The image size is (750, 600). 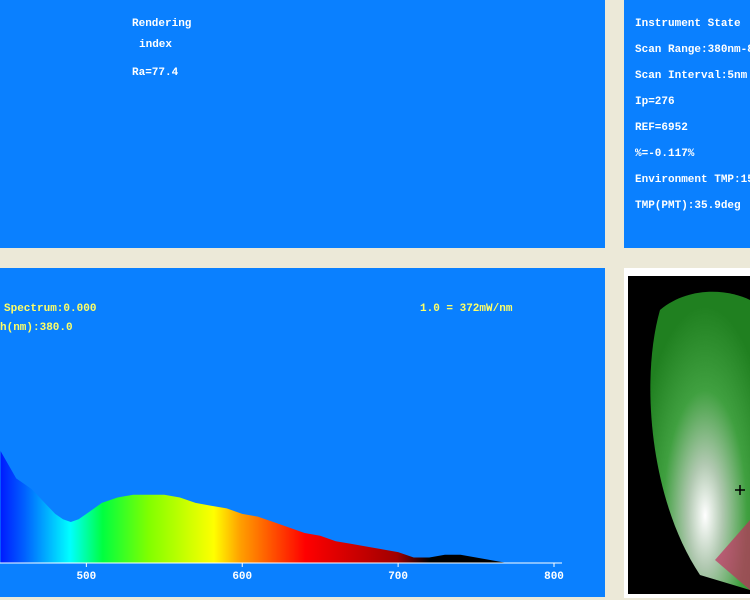 What do you see at coordinates (161, 24) in the screenshot?
I see `label: Rendering` at bounding box center [161, 24].